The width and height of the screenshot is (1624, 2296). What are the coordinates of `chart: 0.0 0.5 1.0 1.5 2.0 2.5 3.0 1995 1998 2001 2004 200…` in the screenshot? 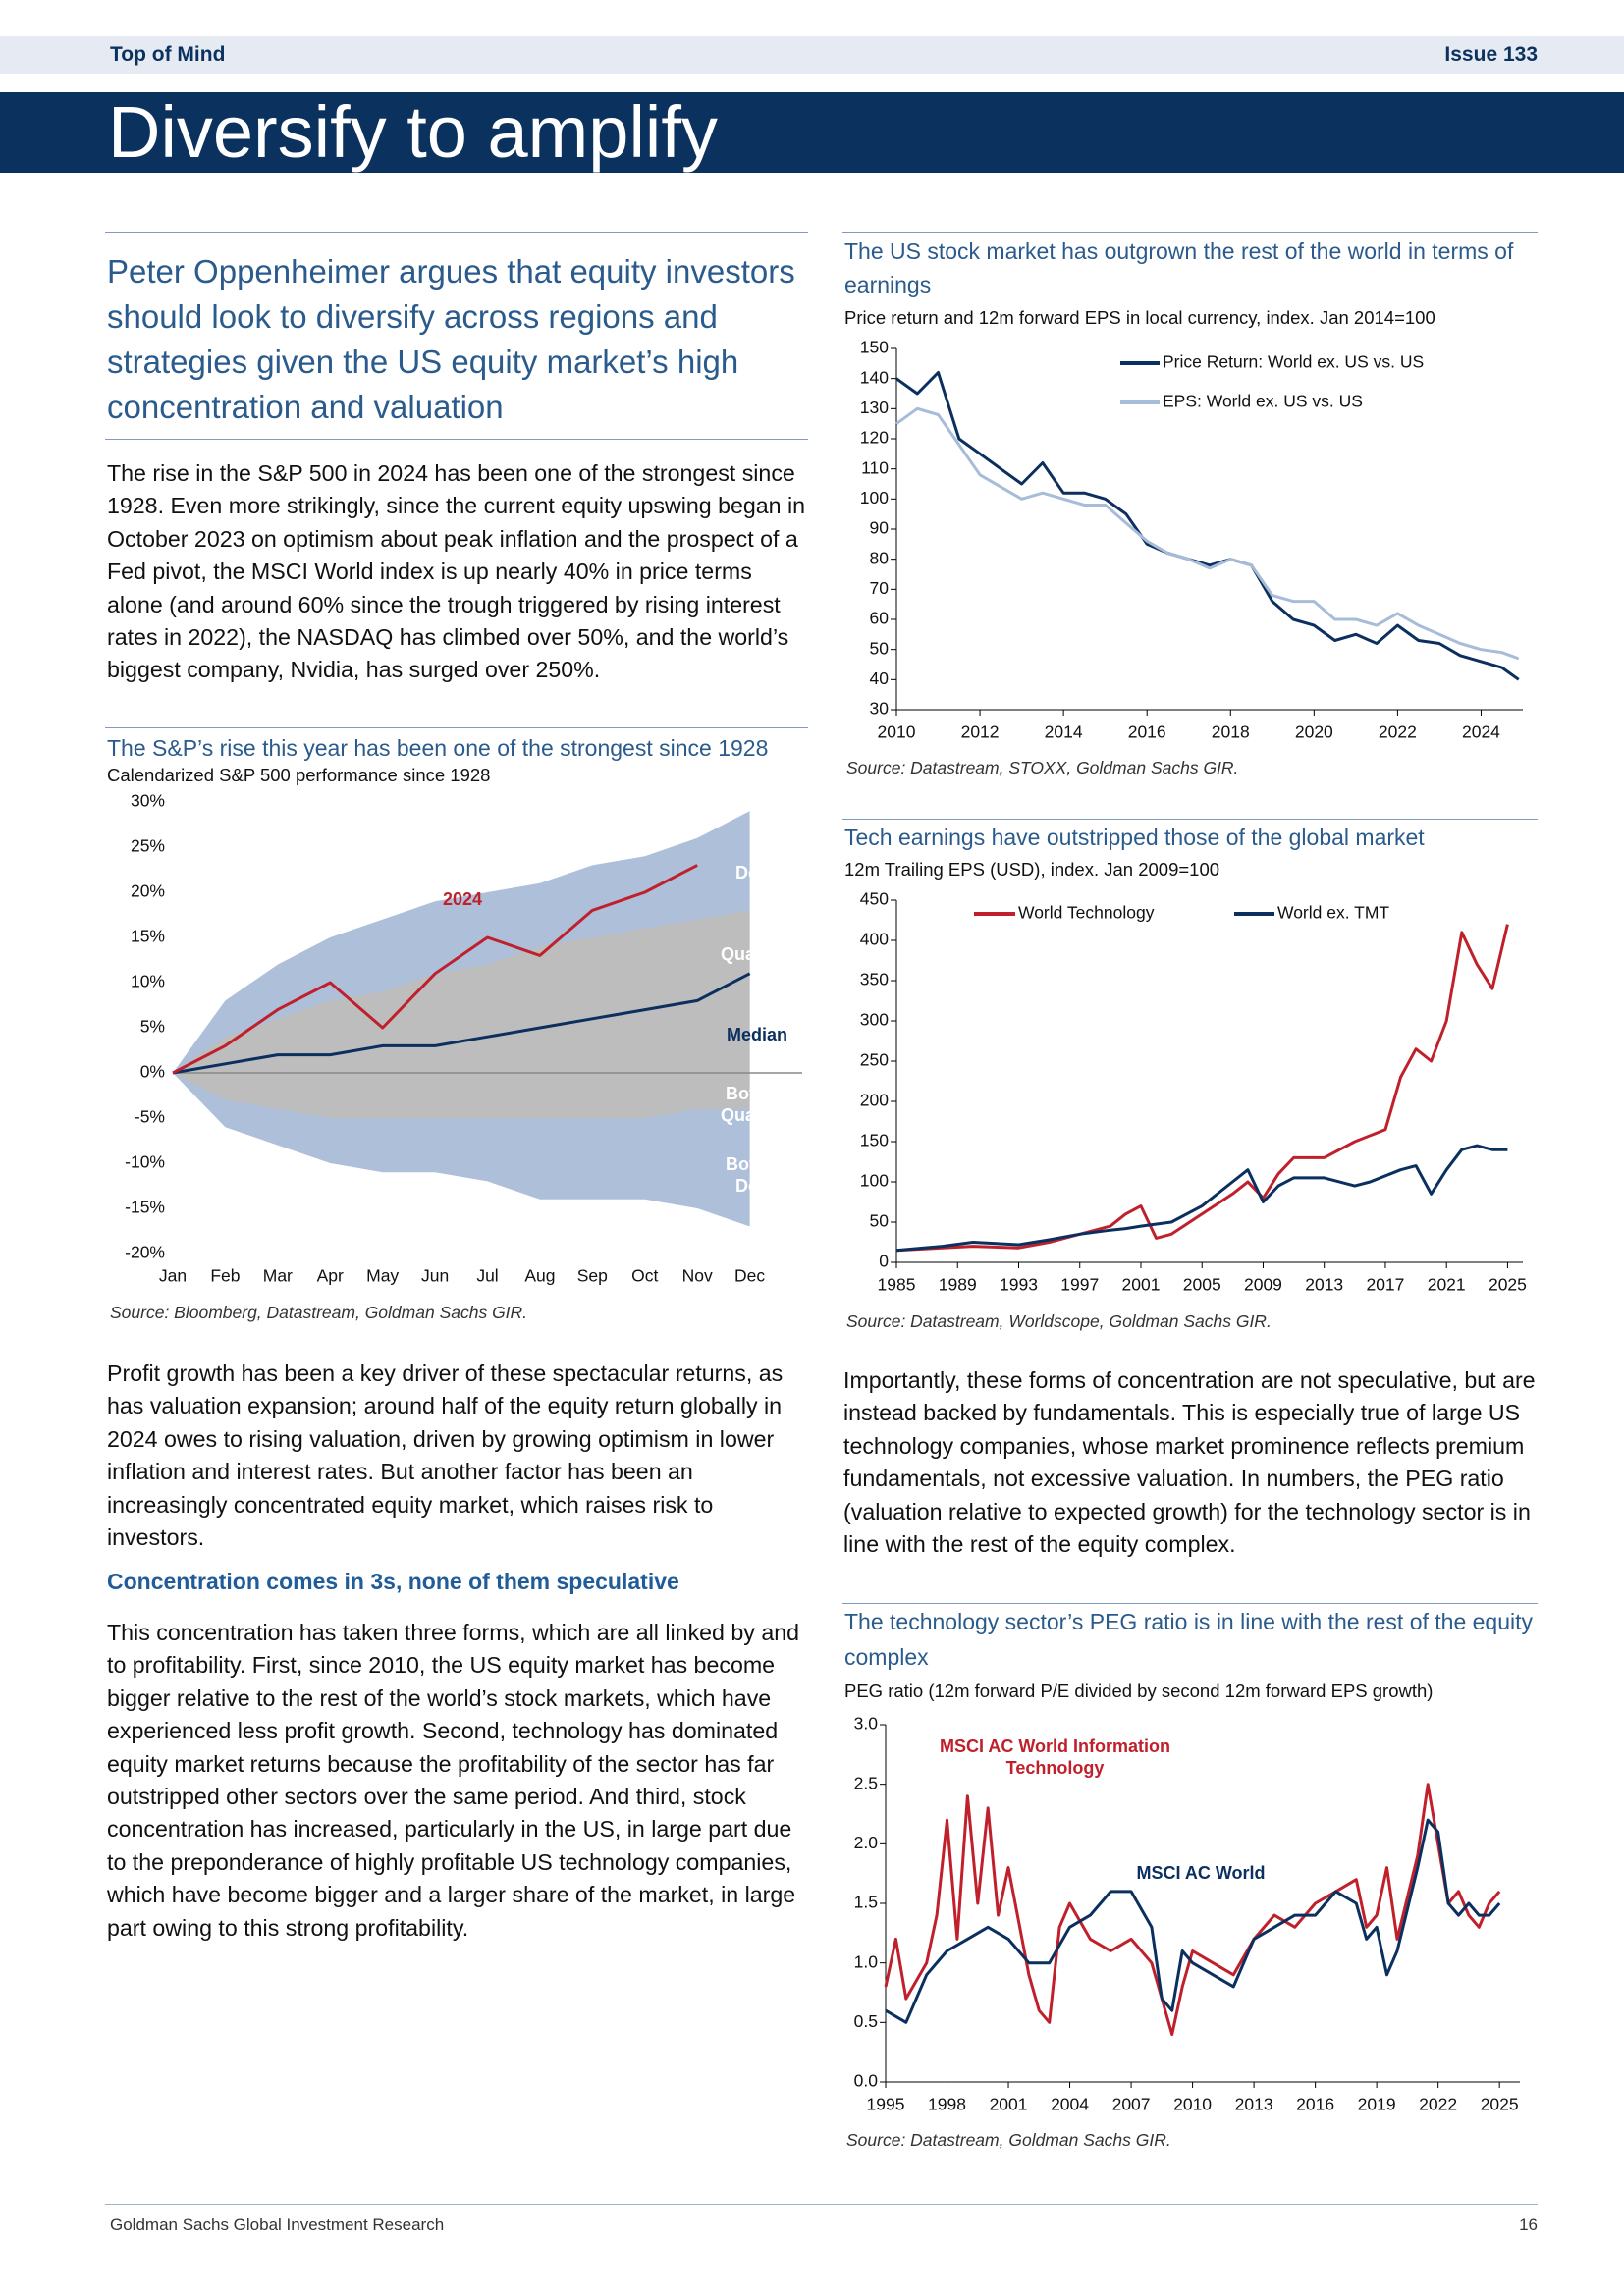 It's located at (1187, 1914).